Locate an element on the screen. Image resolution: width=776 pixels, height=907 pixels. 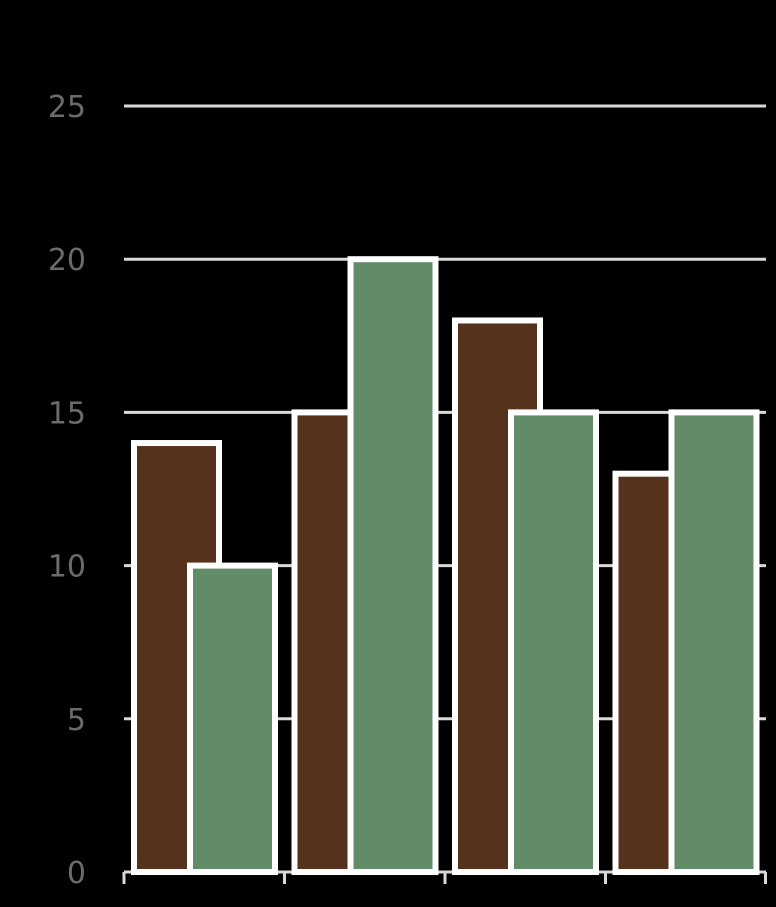
y-tick-label-25: 25 is located at coordinates (67, 107).